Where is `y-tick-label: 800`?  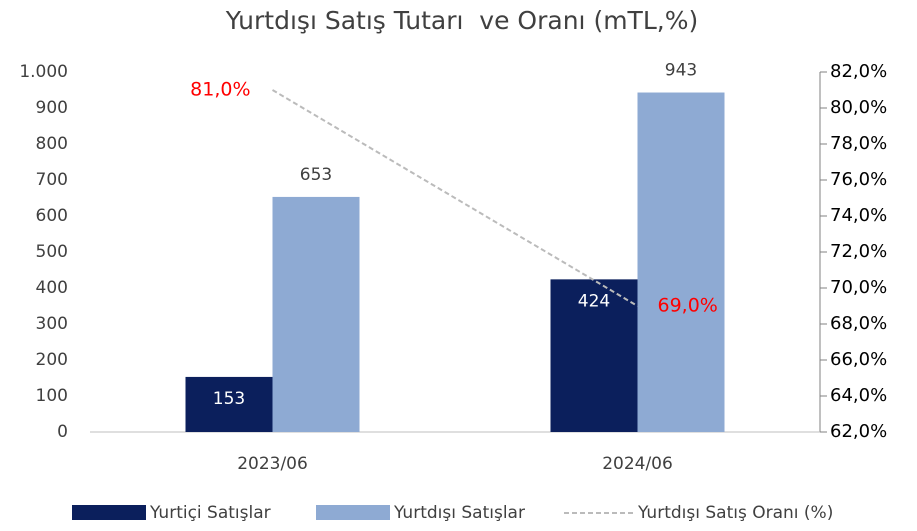
y-tick-label: 800 is located at coordinates (52, 144).